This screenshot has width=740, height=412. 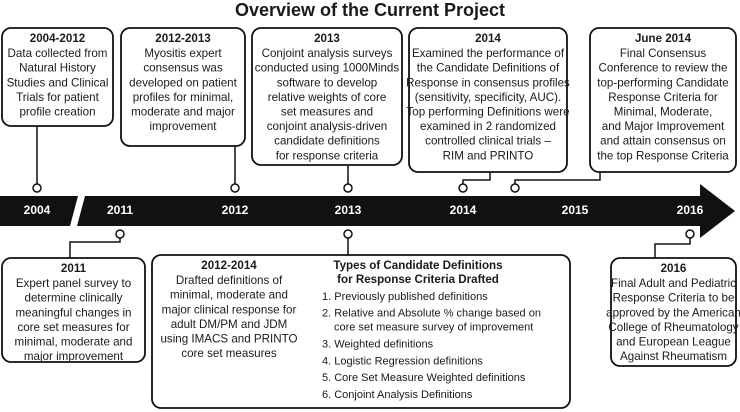 I want to click on event-text: controlled clinical trials –, so click(x=488, y=141).